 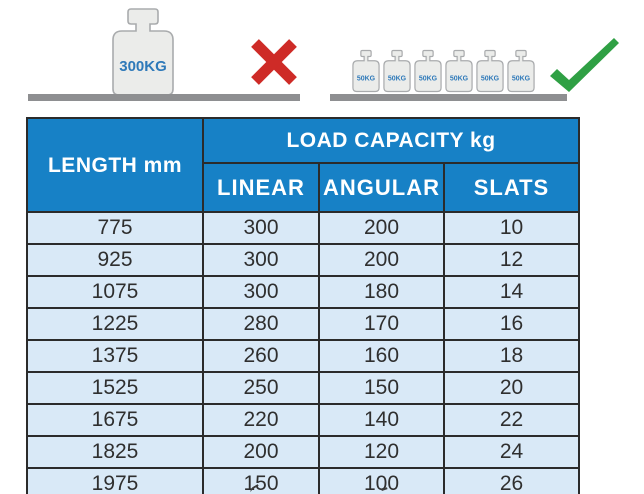 What do you see at coordinates (261, 420) in the screenshot?
I see `linear-cell: 220` at bounding box center [261, 420].